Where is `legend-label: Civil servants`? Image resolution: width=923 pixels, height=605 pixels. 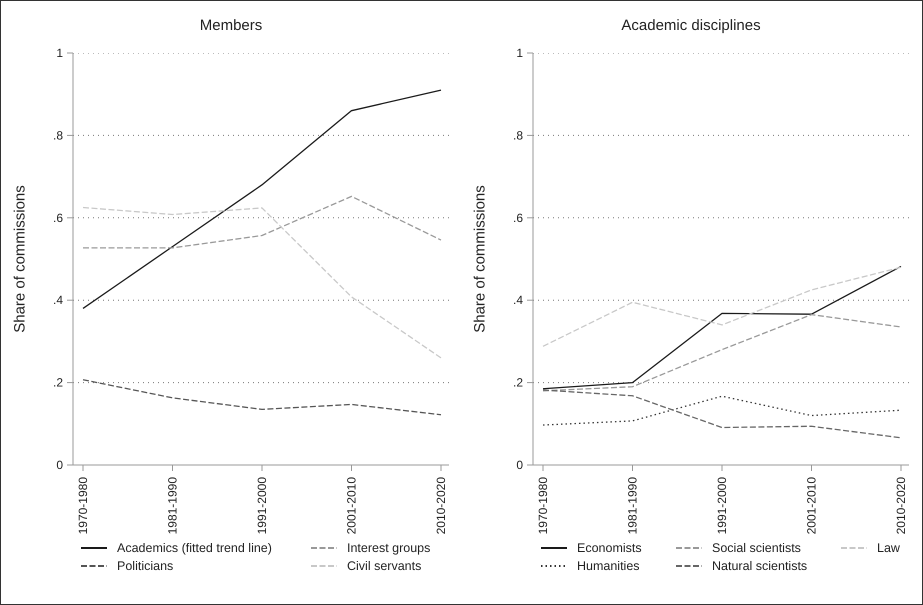
legend-label: Civil servants is located at coordinates (384, 566).